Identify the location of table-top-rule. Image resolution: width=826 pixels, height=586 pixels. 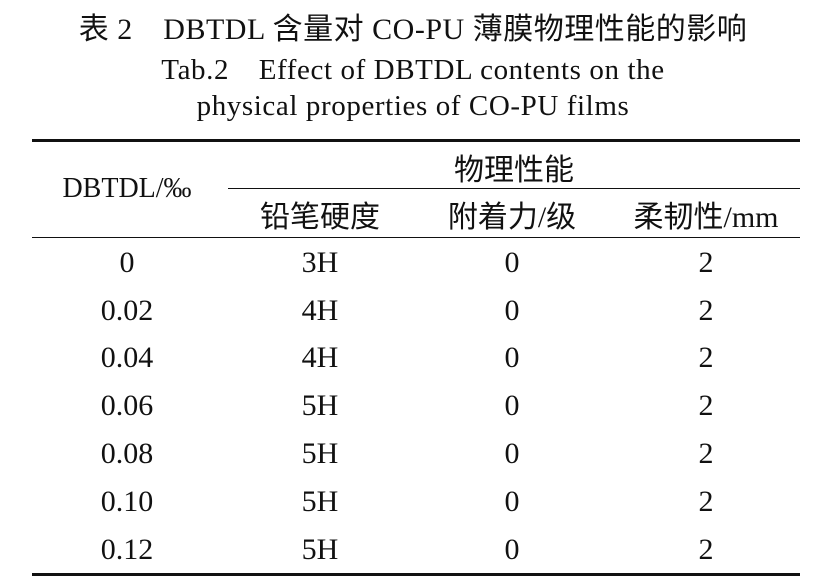
(416, 140).